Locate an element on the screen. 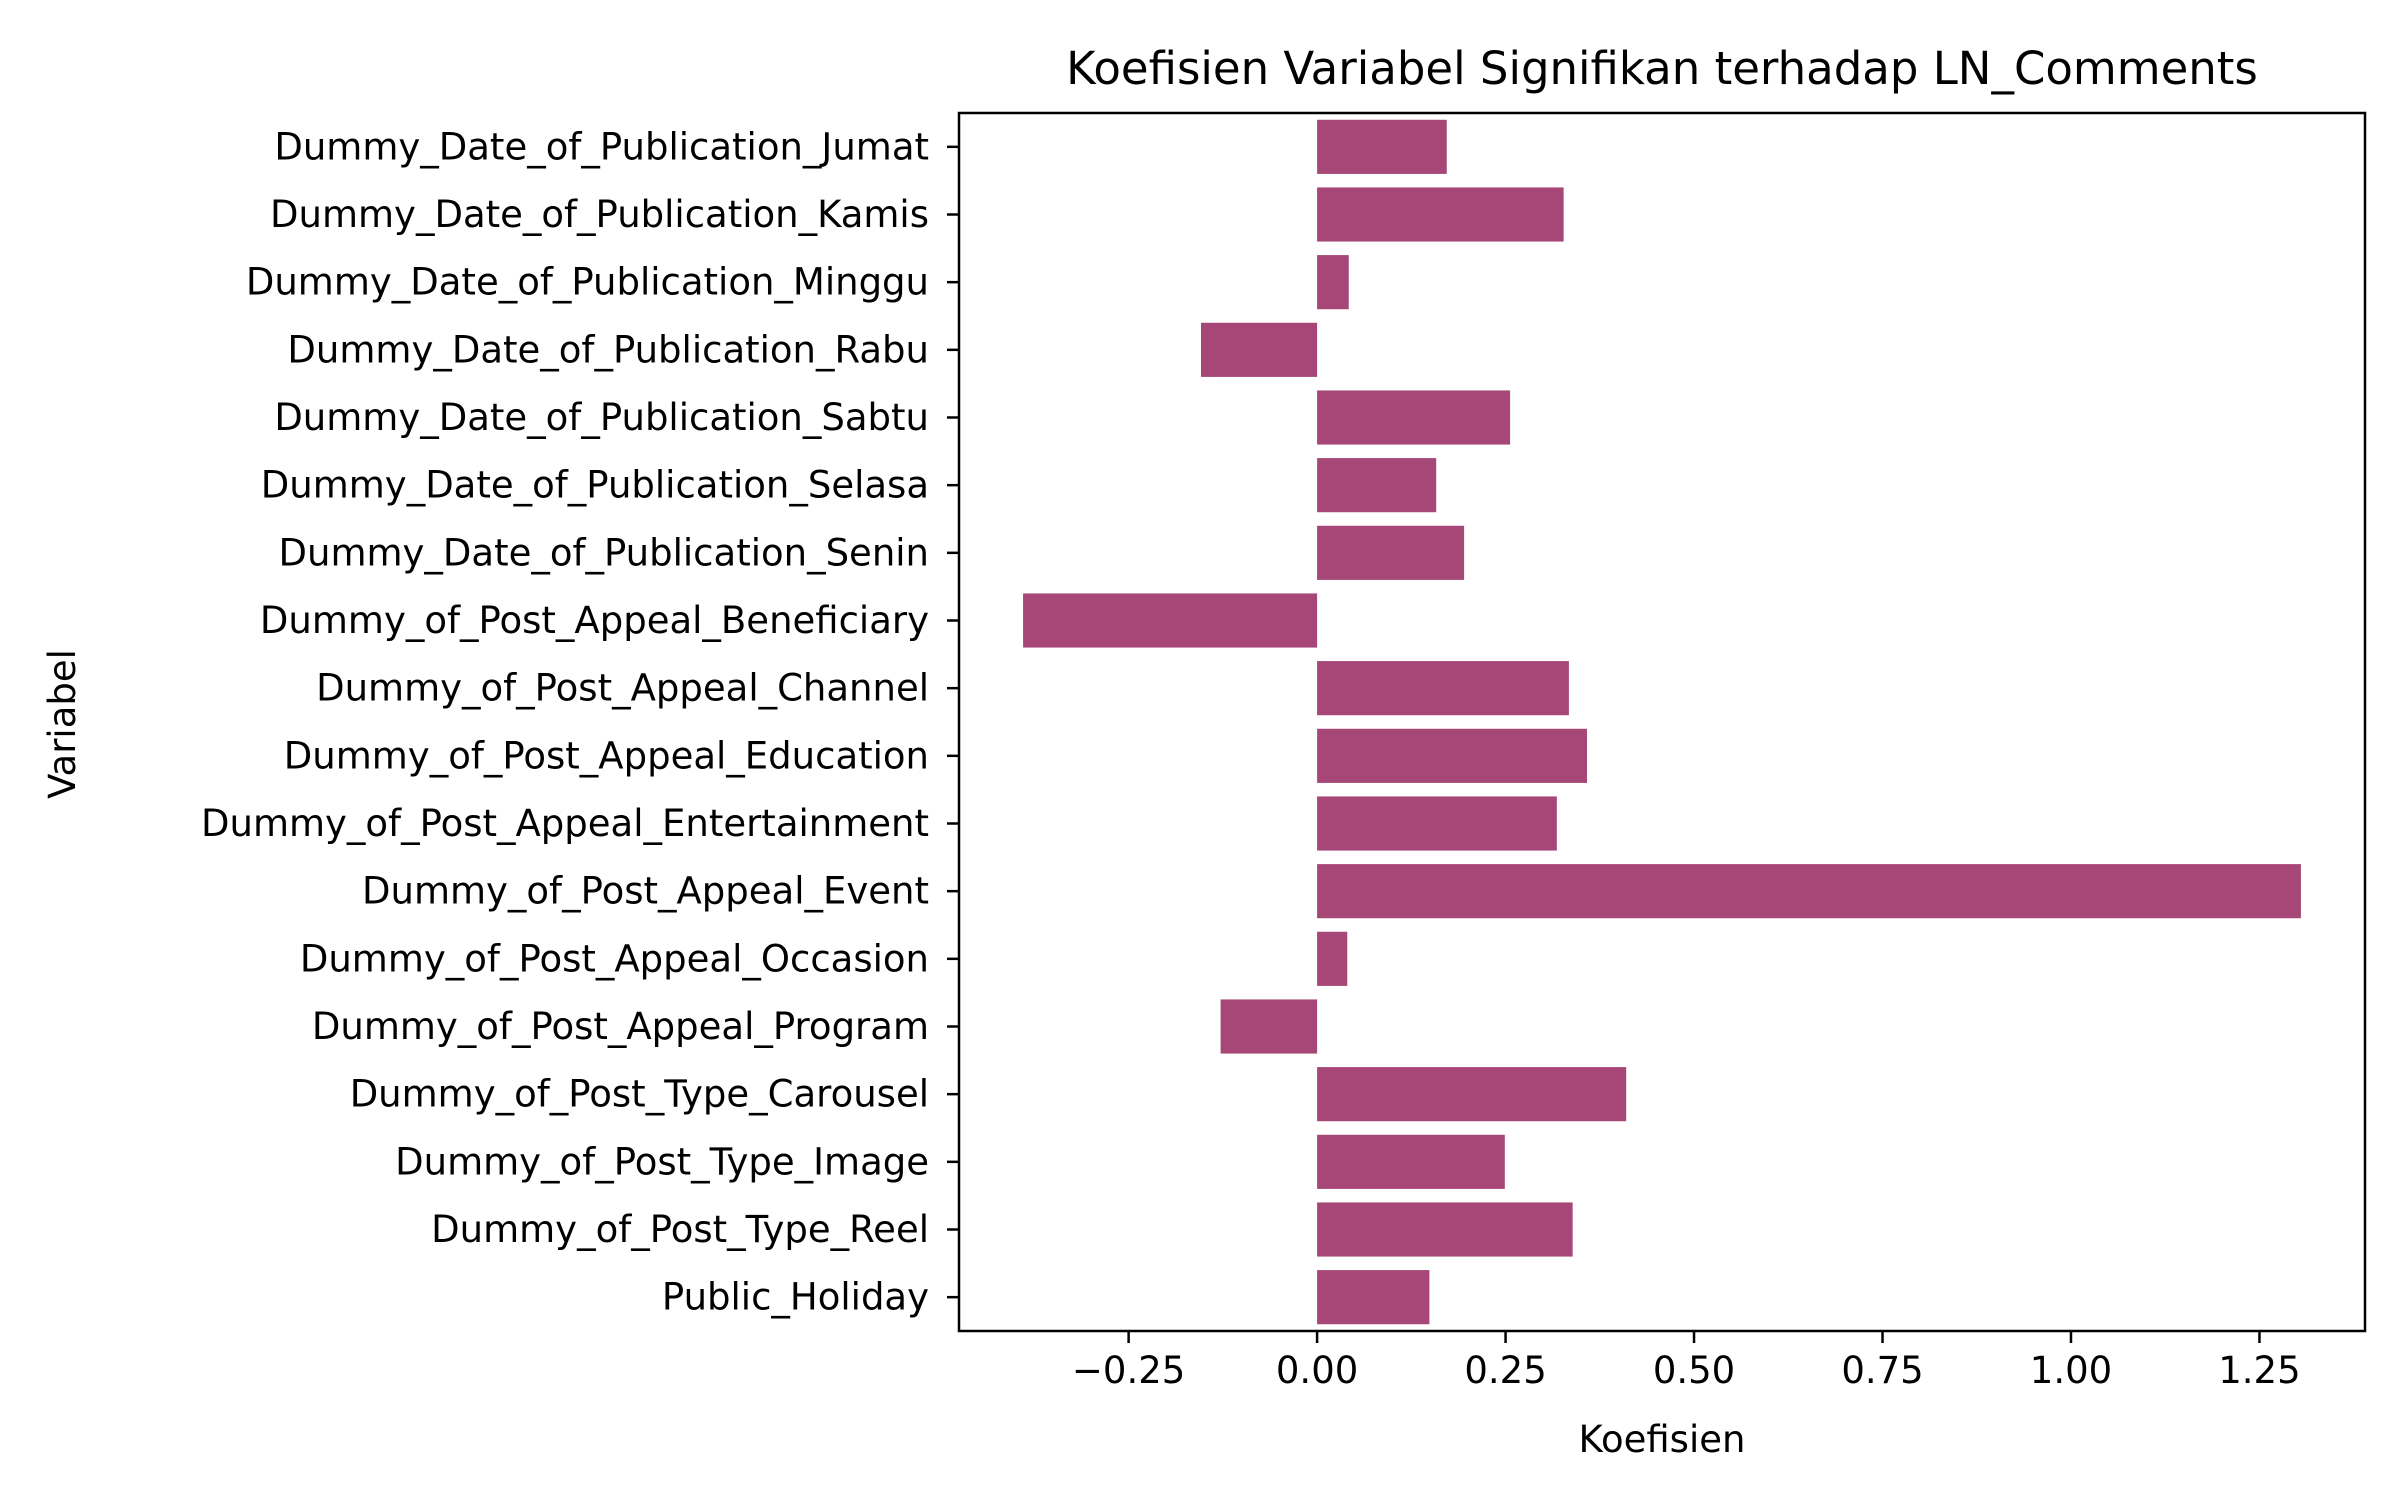 This screenshot has width=2400, height=1500. x-axis: −0.25 0.00 0.25 0.50 0.75 1.00 1.25 is located at coordinates (1686, 1361).